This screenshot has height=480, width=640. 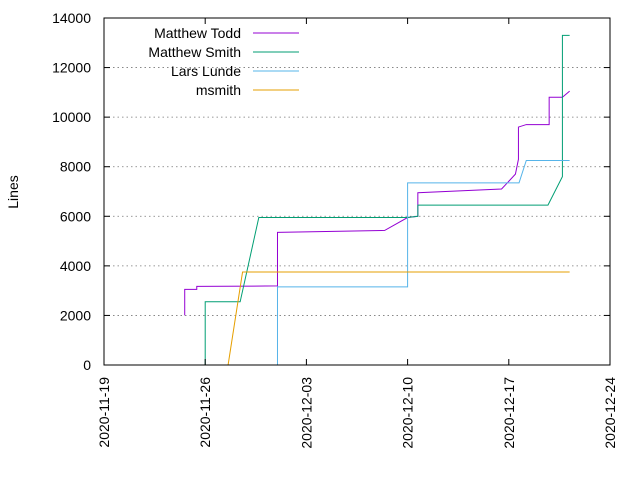 I want to click on y-tick-label: 4000, so click(x=75, y=266).